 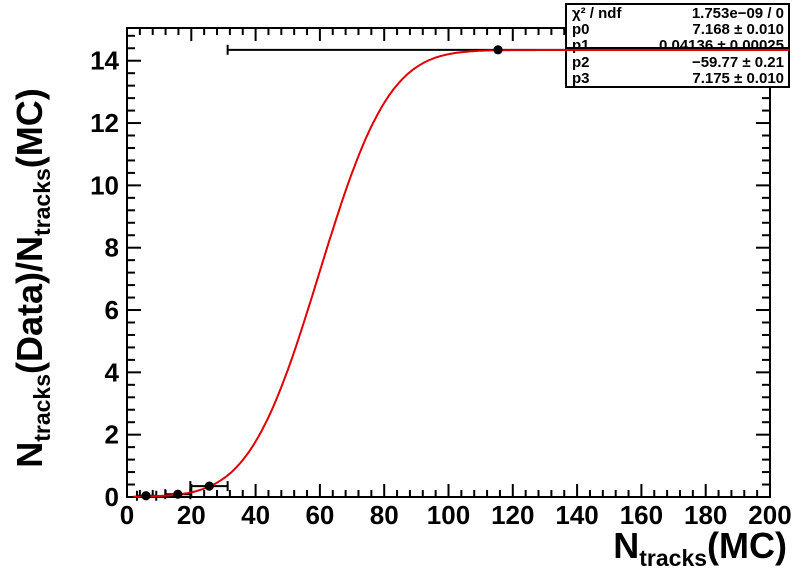 What do you see at coordinates (104, 123) in the screenshot?
I see `y-tick-label: 12` at bounding box center [104, 123].